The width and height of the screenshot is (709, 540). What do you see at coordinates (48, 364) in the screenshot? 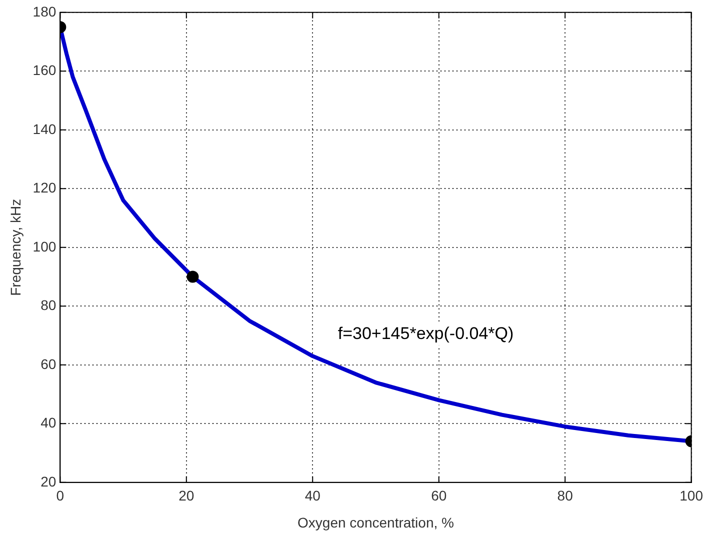
I see `y-tick-label: 60` at bounding box center [48, 364].